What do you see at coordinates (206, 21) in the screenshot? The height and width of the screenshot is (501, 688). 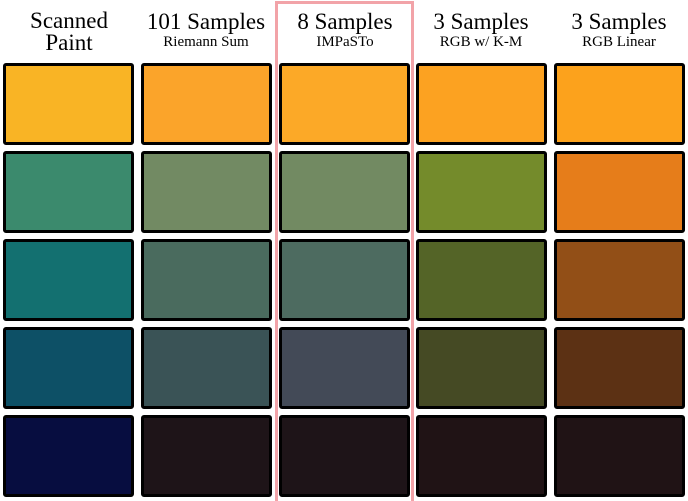 I see `column-title: 101 Samples` at bounding box center [206, 21].